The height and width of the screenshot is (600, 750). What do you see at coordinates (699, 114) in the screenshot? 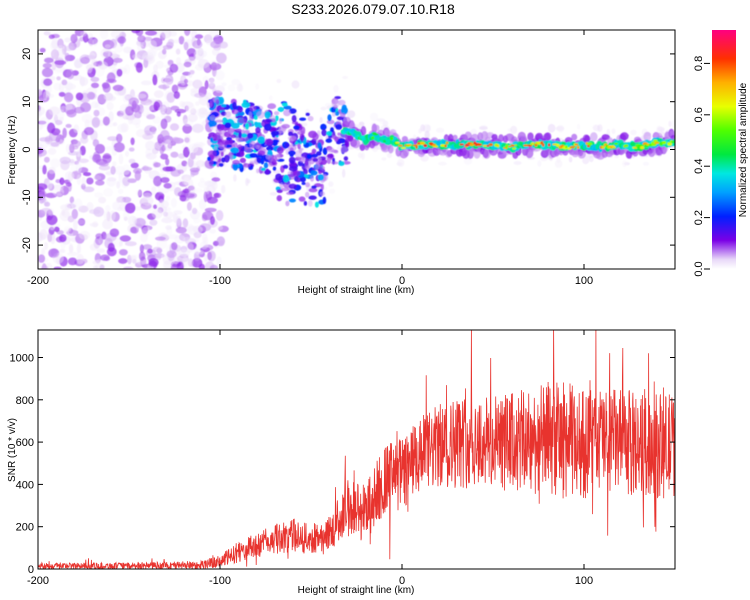
I see `colorbar-tick-label: 0.6` at bounding box center [699, 114].